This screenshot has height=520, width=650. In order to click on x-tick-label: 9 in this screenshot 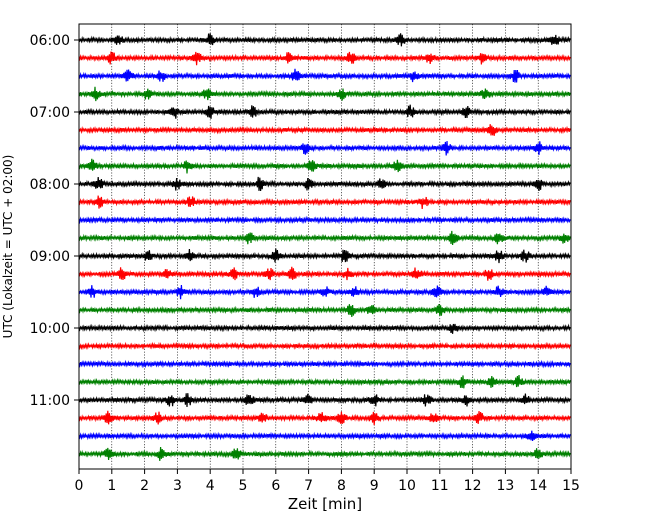, I will do `click(374, 486)`.